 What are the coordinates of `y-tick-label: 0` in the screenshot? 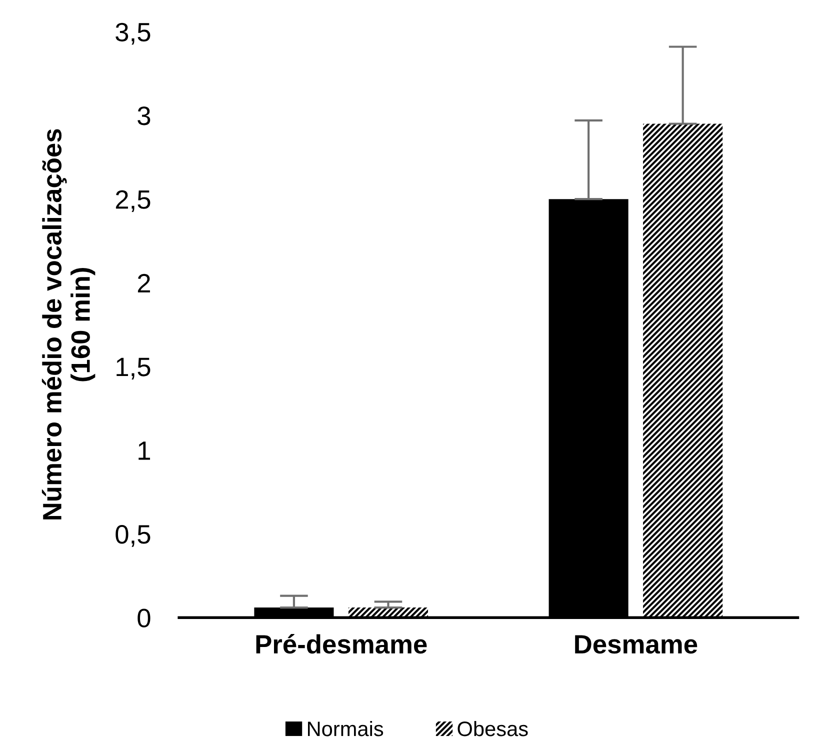 It's located at (144, 618).